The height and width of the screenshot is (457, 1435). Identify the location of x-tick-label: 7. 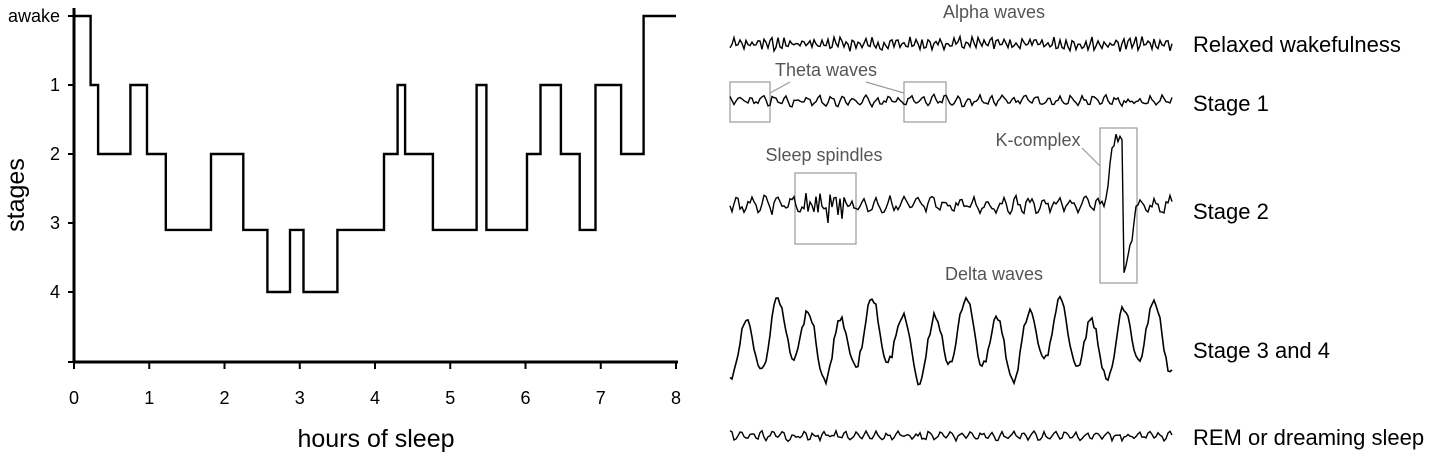
(601, 398).